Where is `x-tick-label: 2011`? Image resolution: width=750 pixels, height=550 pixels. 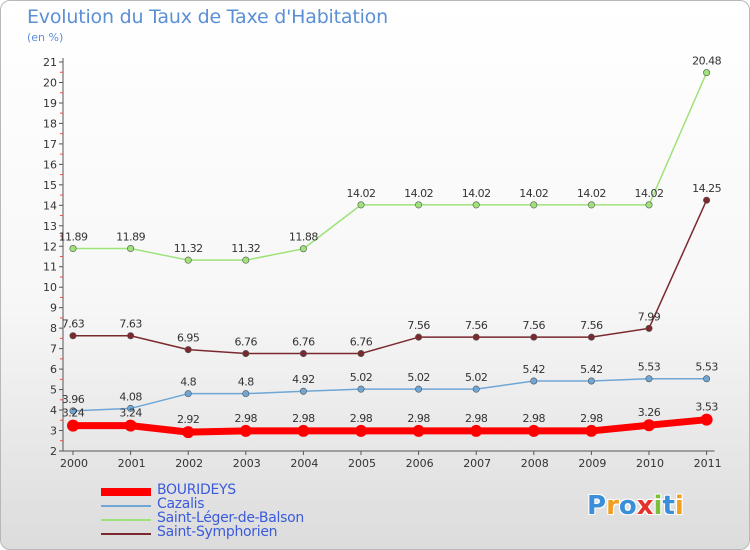 x-tick-label: 2011 is located at coordinates (708, 463).